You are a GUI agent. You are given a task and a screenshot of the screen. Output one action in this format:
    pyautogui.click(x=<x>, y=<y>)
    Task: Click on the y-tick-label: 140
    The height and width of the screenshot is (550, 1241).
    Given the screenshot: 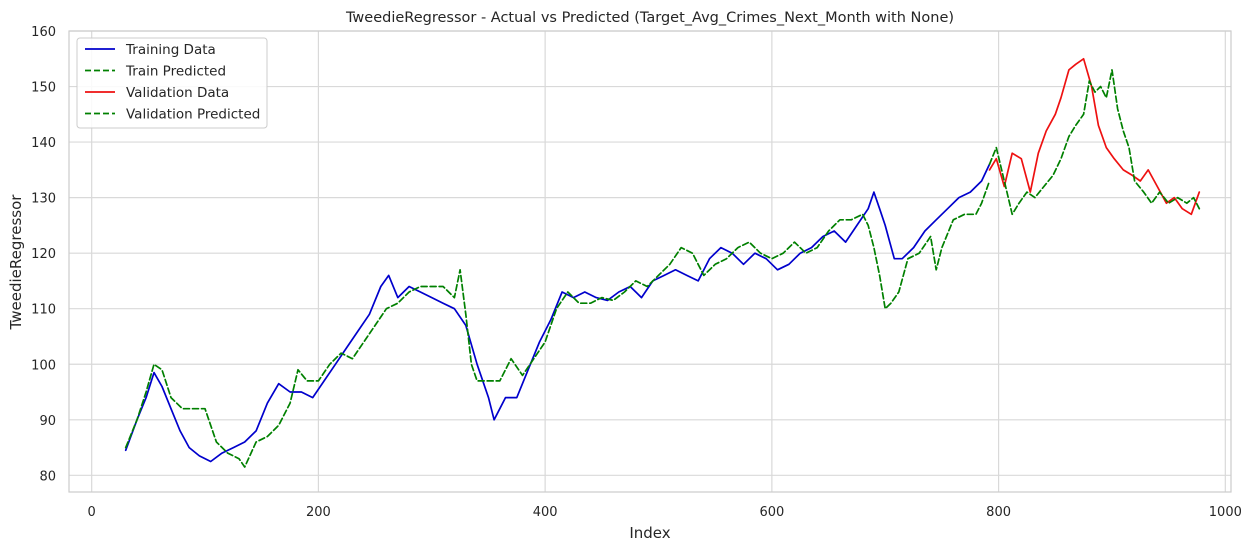 What is the action you would take?
    pyautogui.click(x=43, y=143)
    